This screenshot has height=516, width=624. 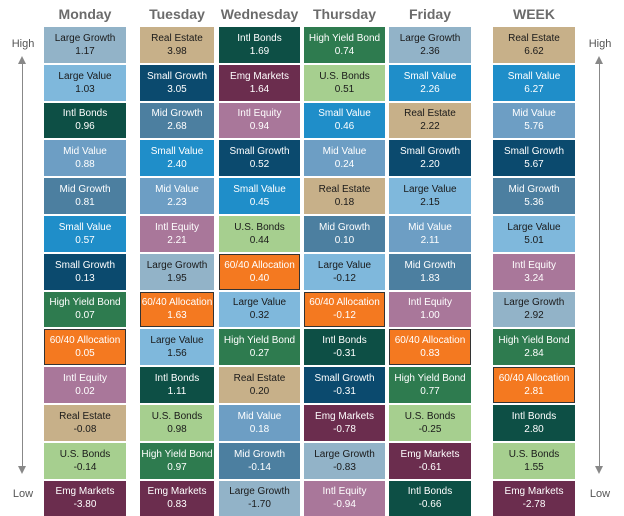 What do you see at coordinates (534, 316) in the screenshot?
I see `asset-return: 2.92` at bounding box center [534, 316].